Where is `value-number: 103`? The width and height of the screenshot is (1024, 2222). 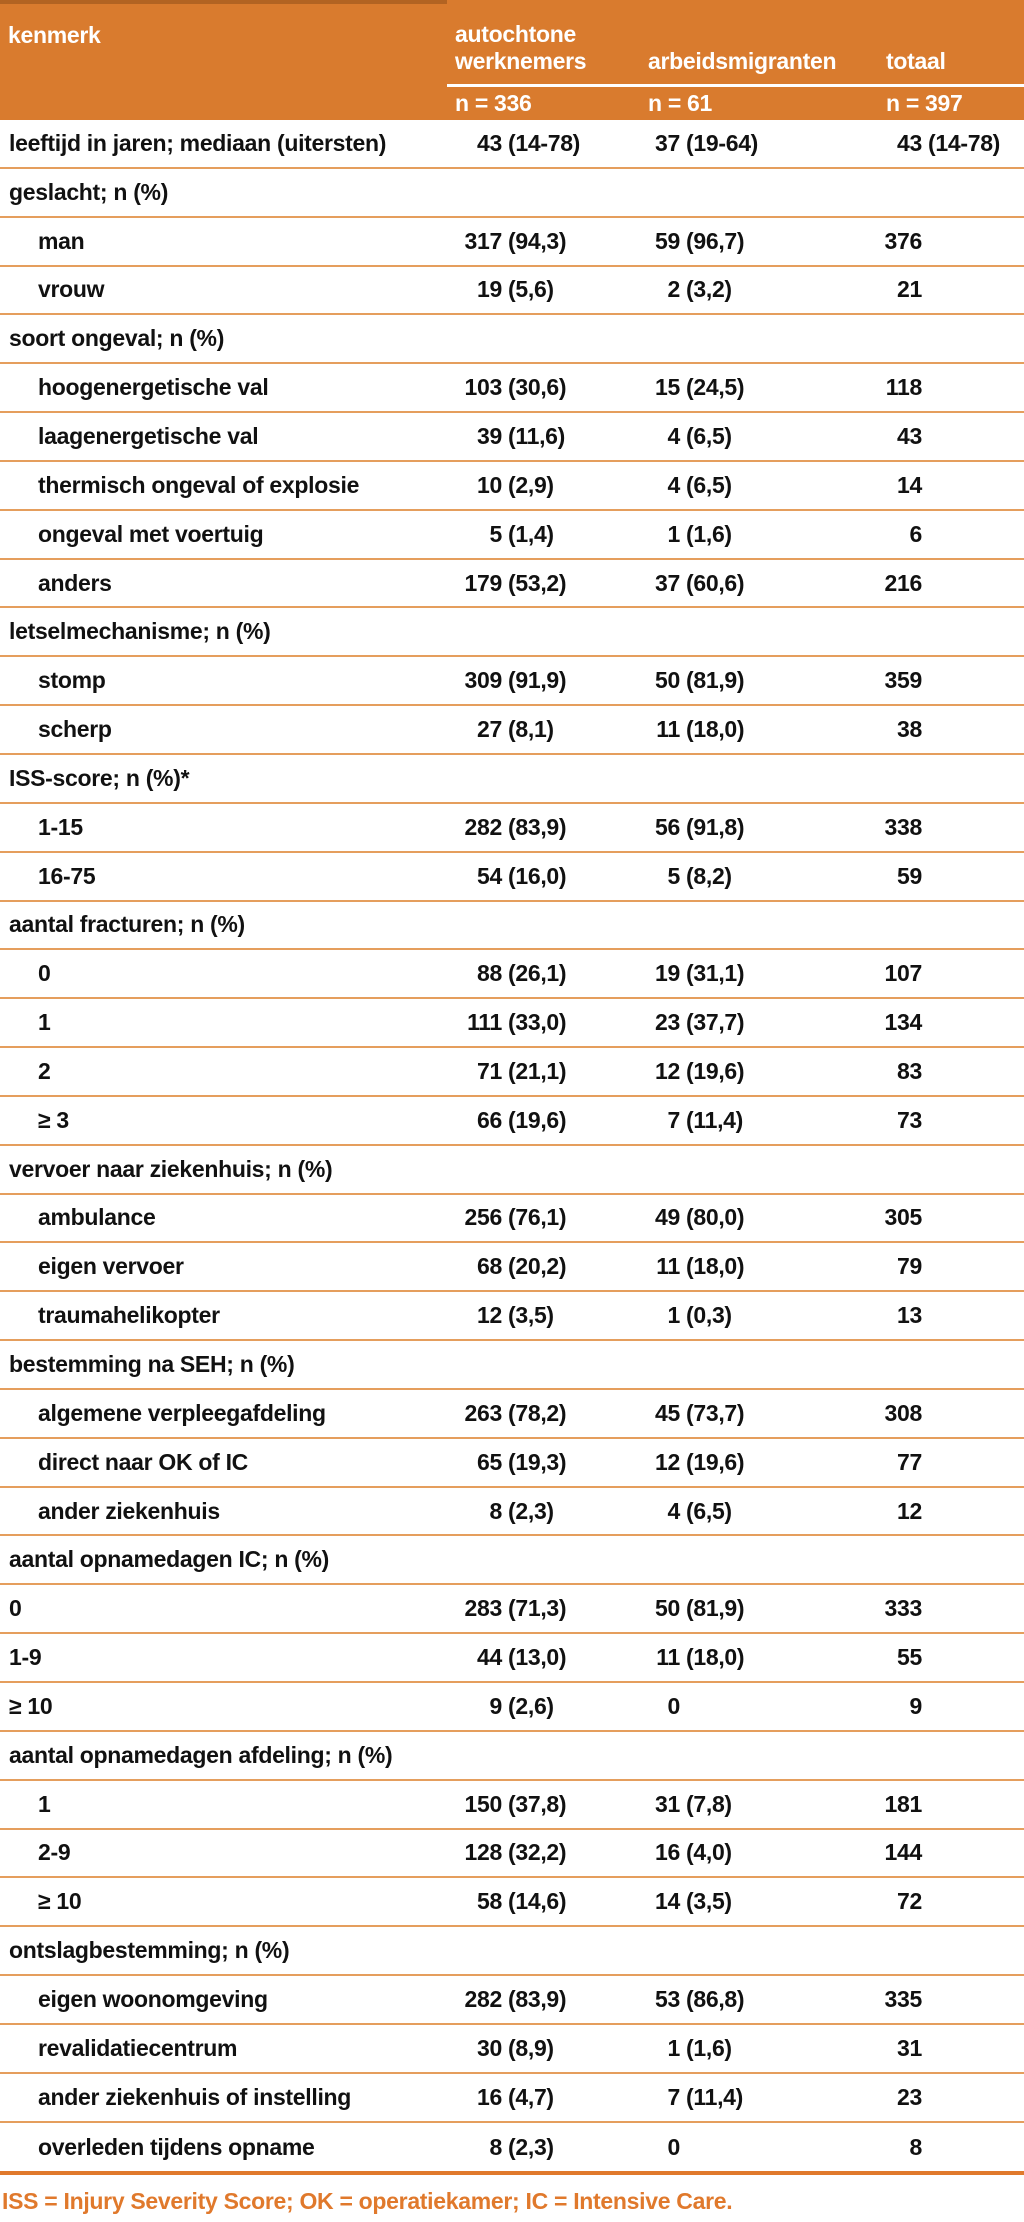 value-number: 103 is located at coordinates (483, 387).